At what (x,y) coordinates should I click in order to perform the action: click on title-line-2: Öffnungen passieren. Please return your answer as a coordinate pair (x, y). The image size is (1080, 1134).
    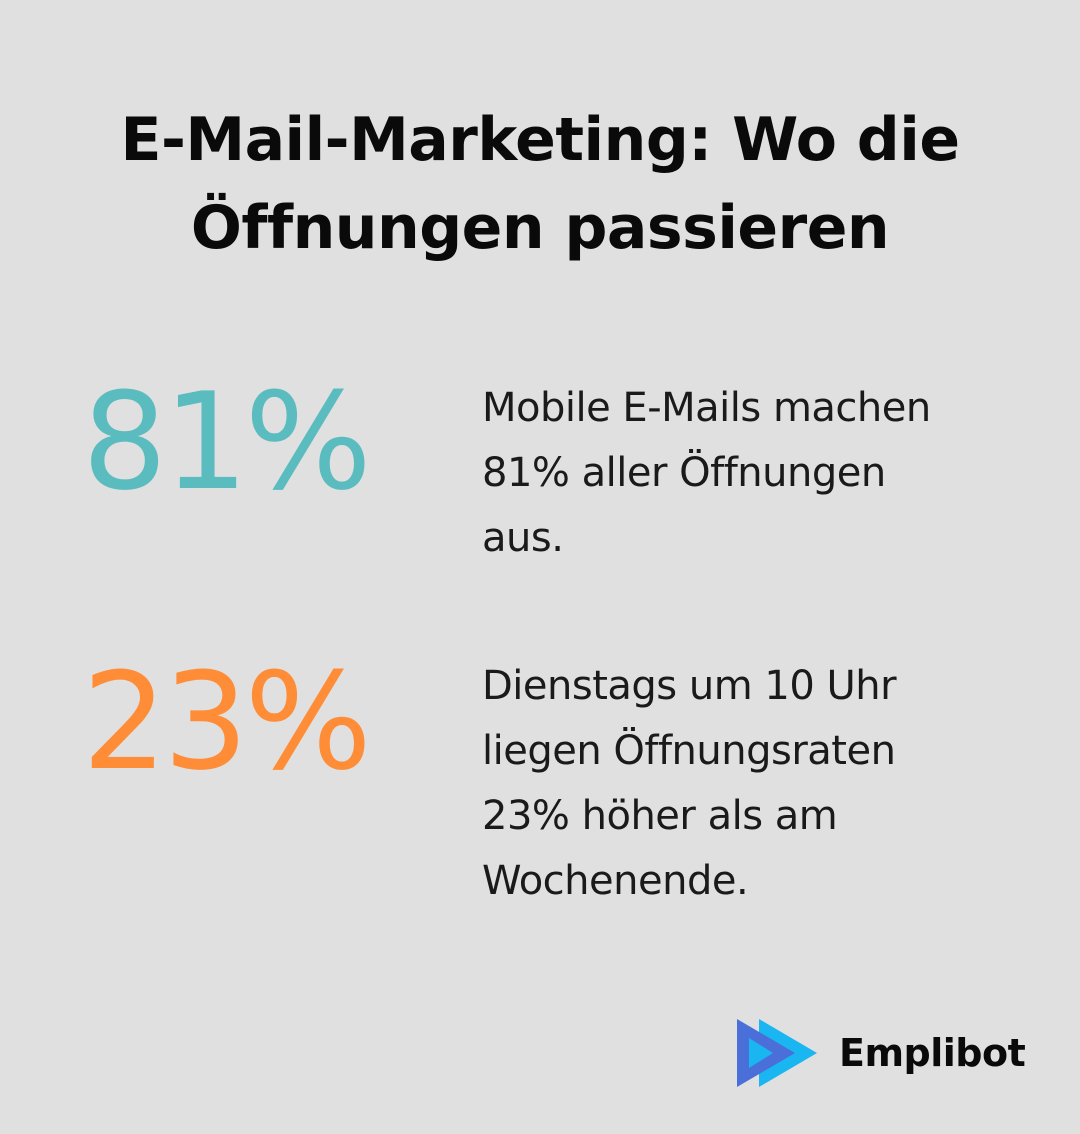
    Looking at the image, I should click on (540, 228).